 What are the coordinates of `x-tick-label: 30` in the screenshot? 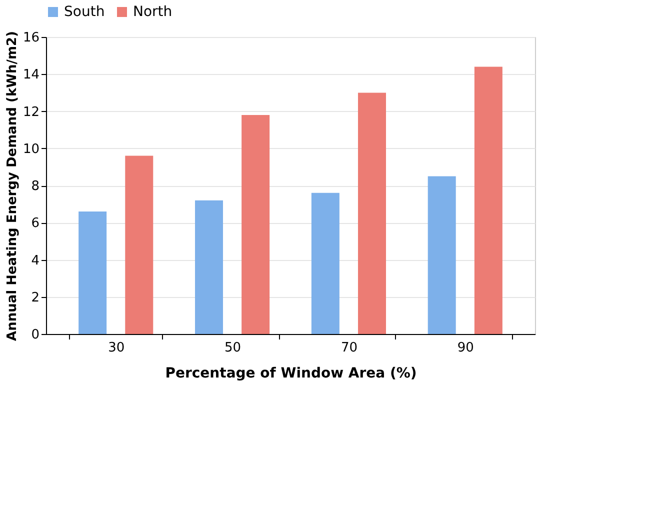 It's located at (116, 348).